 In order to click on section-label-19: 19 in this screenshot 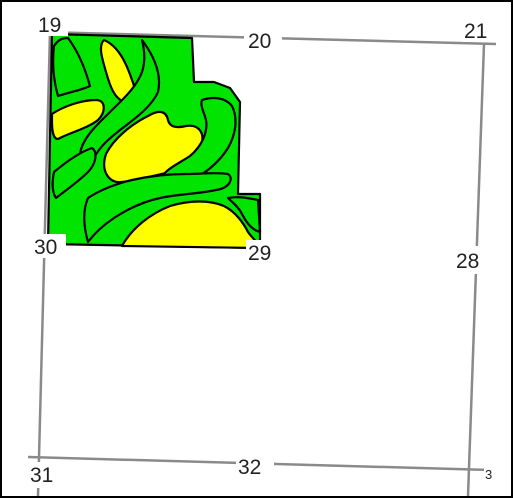, I will do `click(49, 25)`.